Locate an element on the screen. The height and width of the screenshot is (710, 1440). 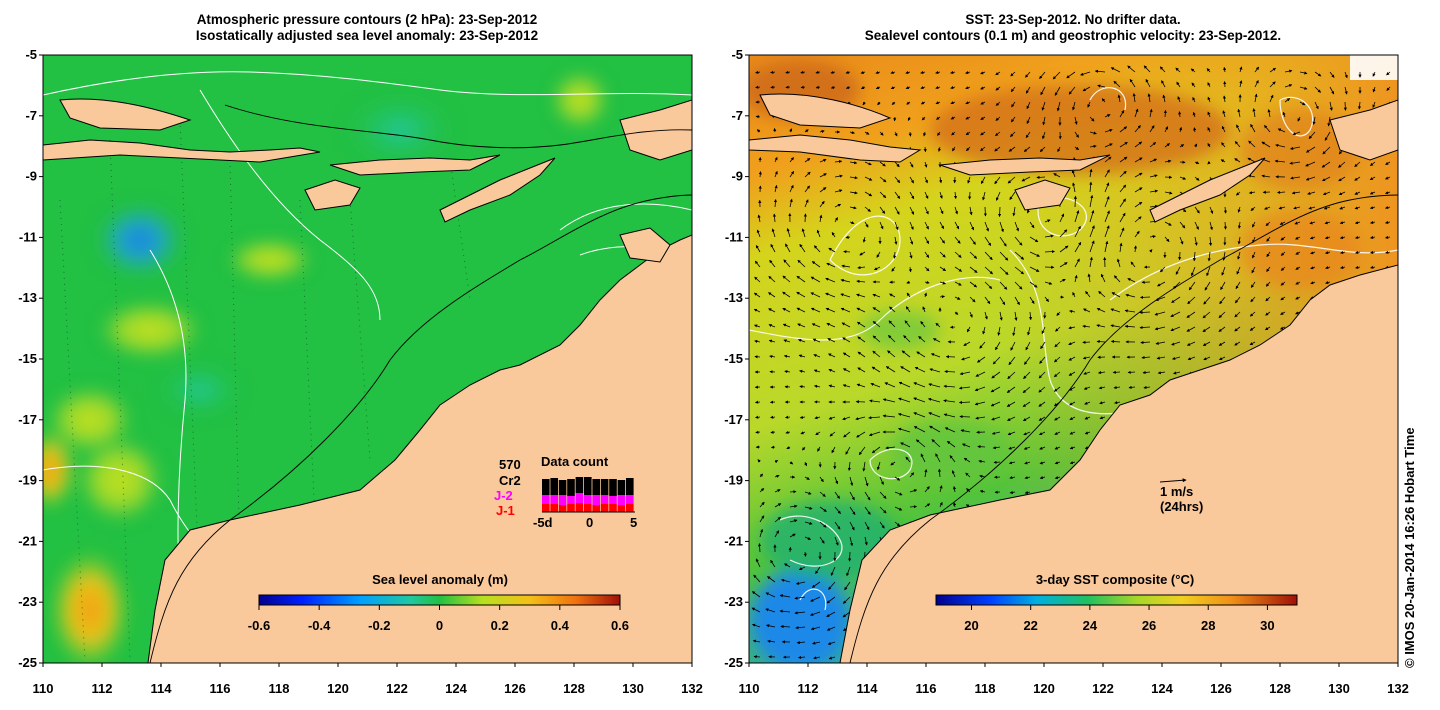
y-tick-label: -19 is located at coordinates (733, 480).